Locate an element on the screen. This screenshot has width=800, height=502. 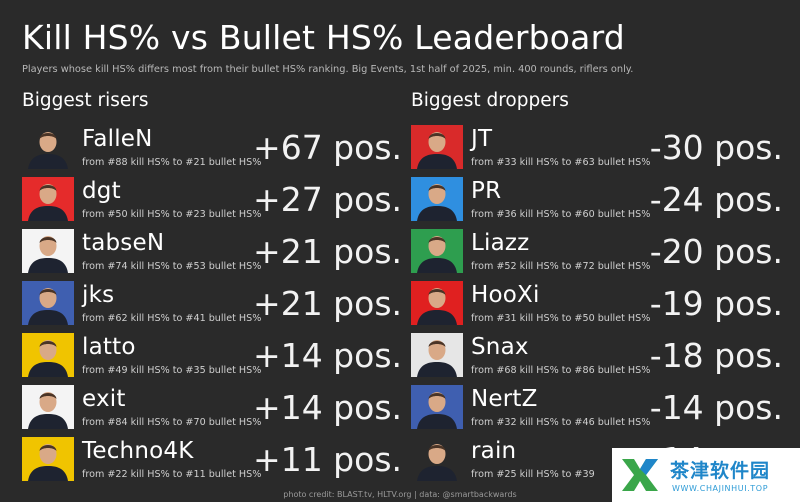
player-name: latto is located at coordinates (109, 347).